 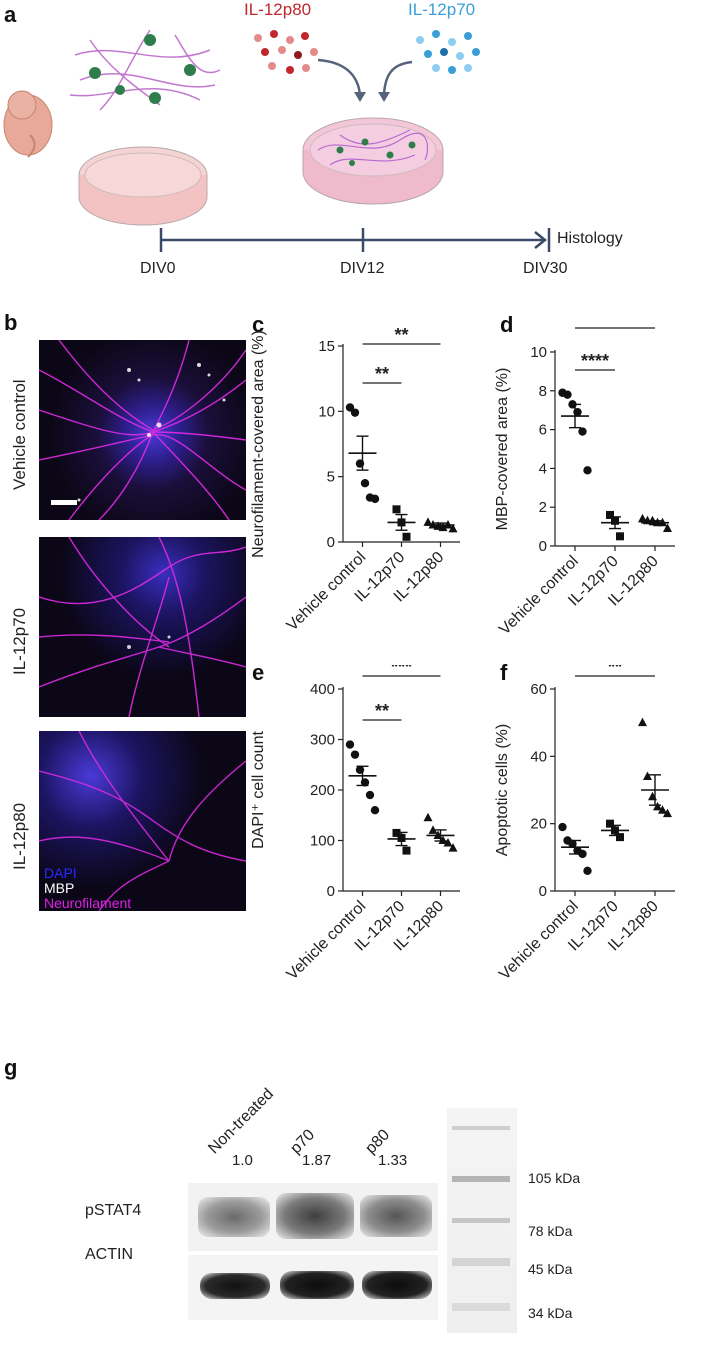 I want to click on y-tick-label: 20, so click(x=538, y=824).